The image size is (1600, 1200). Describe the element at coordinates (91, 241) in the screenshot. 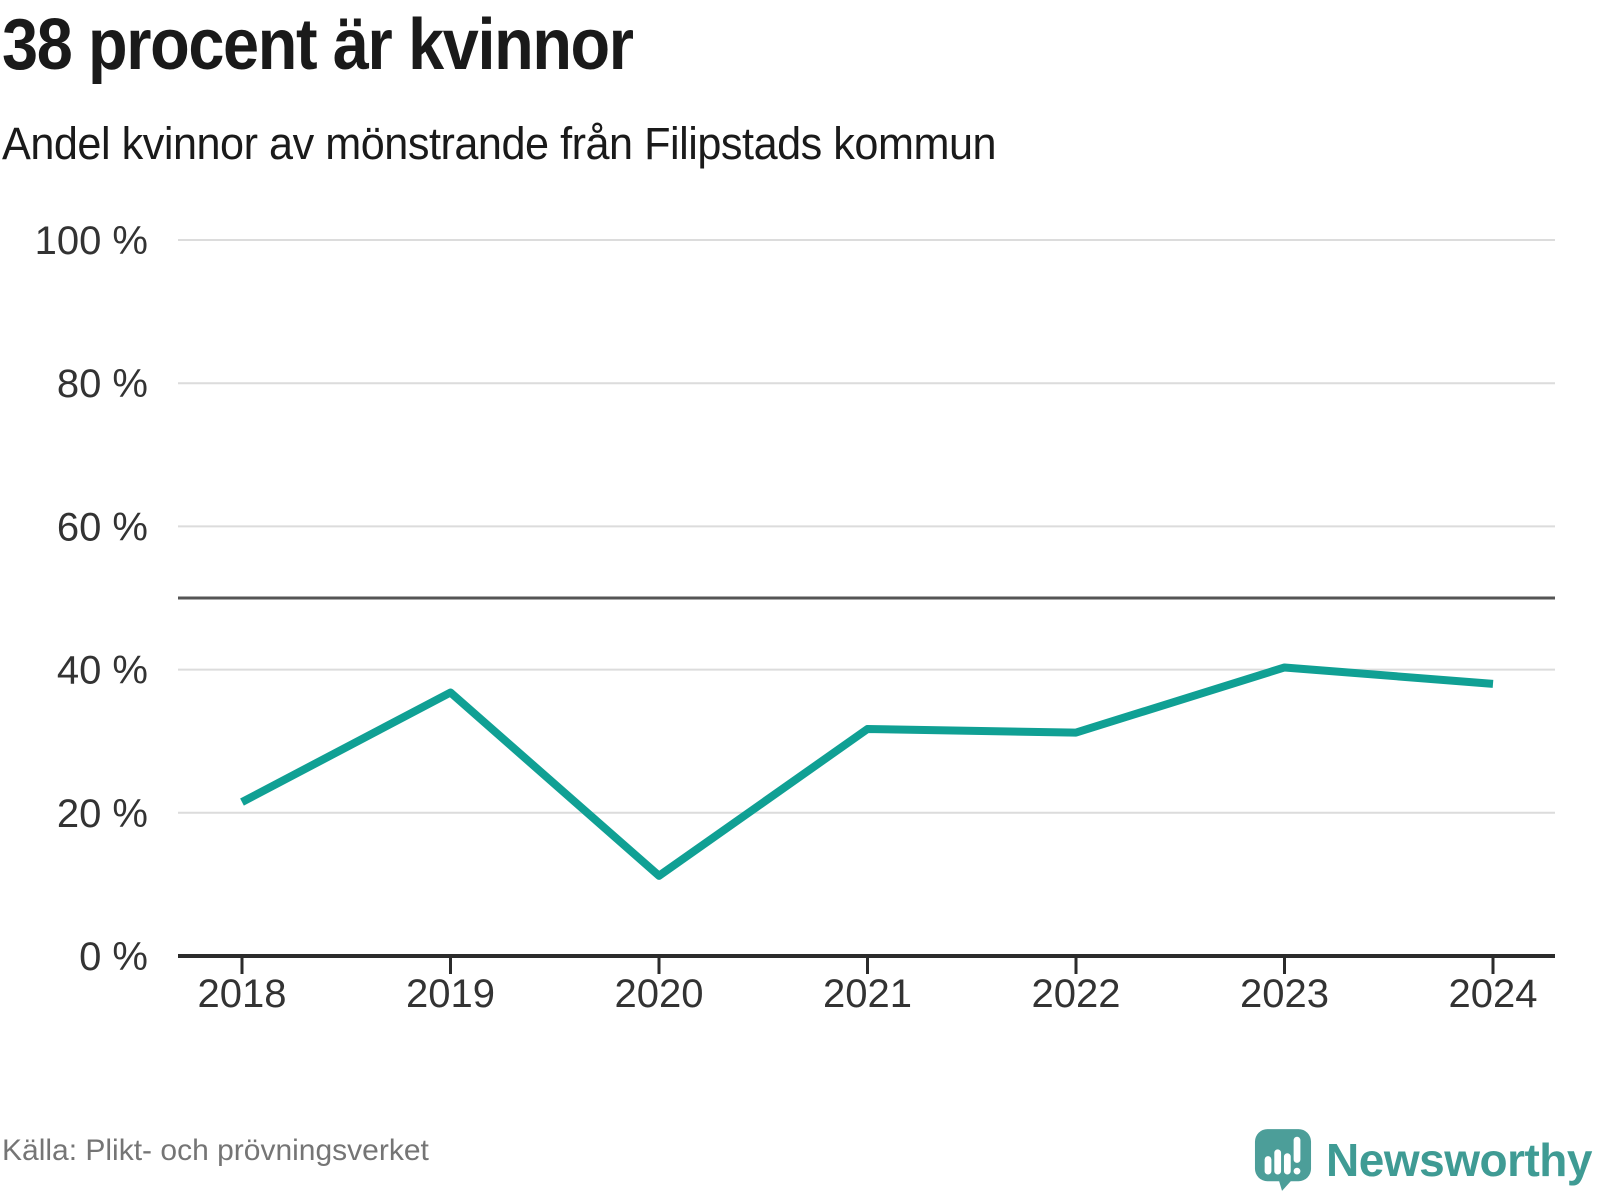

I see `y-tick-label: 100 %` at that location.